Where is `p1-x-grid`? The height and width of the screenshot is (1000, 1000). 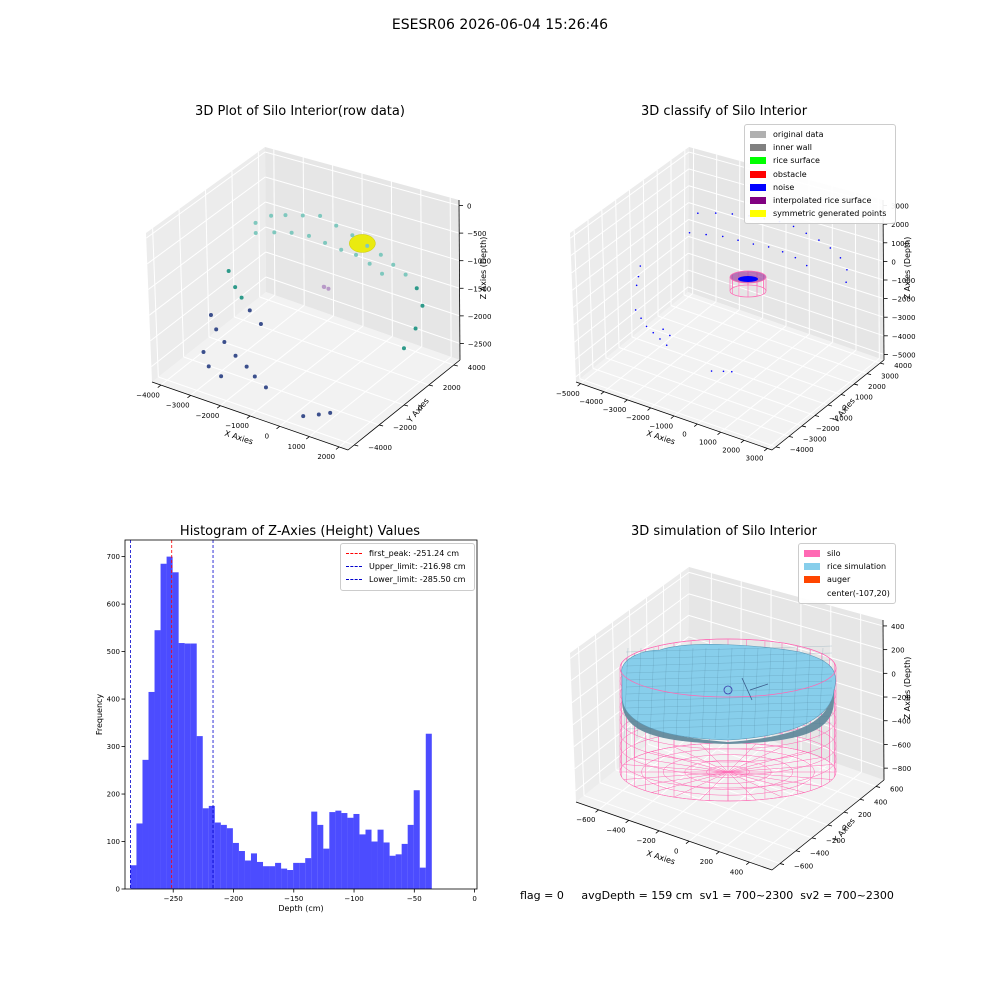 p1-x-grid is located at coordinates (333, 240).